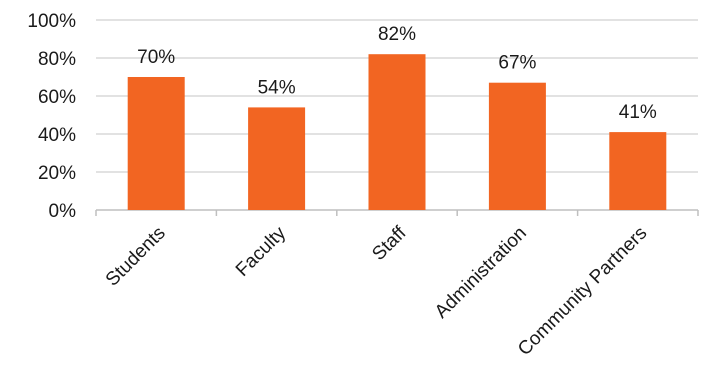  What do you see at coordinates (156, 143) in the screenshot?
I see `bar-students` at bounding box center [156, 143].